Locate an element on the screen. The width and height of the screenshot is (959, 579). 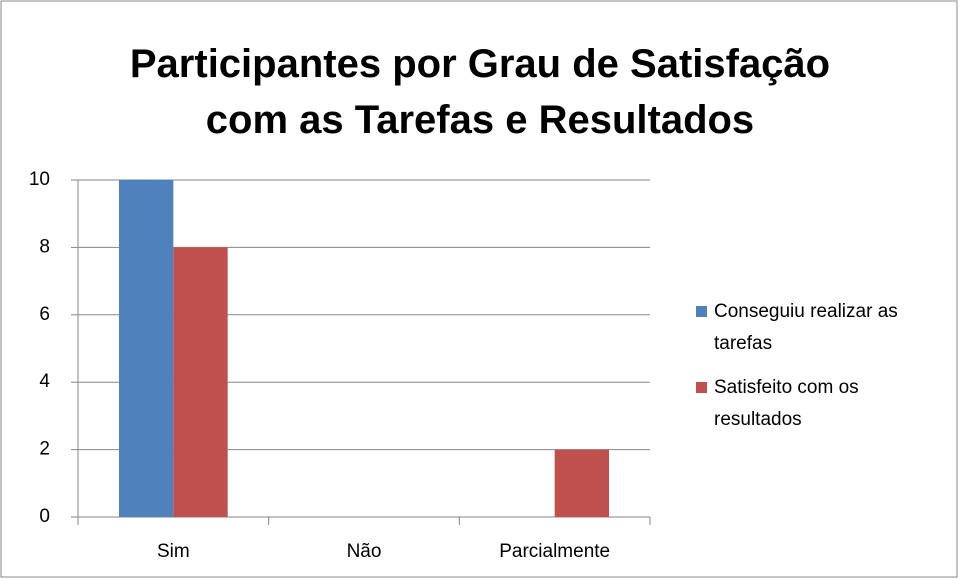
legend-item: Satisfeito com os resultados is located at coordinates (821, 404).